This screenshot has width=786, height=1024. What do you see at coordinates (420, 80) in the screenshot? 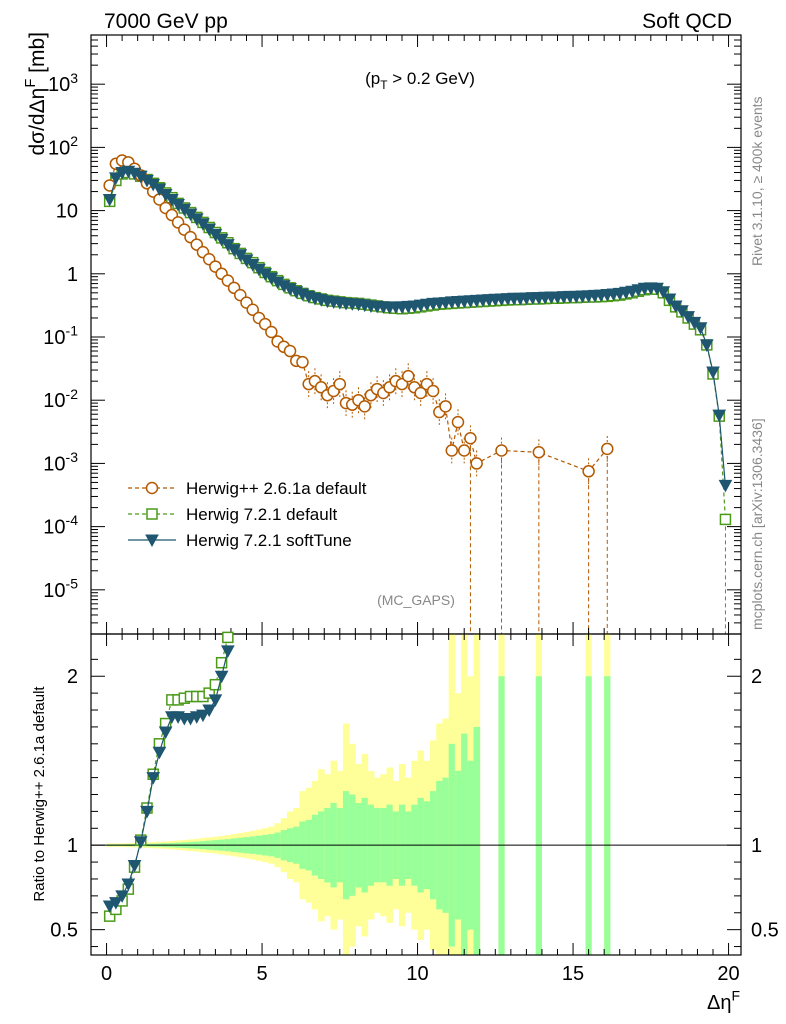
I see `annotation: (pT > 0.2 GeV)` at bounding box center [420, 80].